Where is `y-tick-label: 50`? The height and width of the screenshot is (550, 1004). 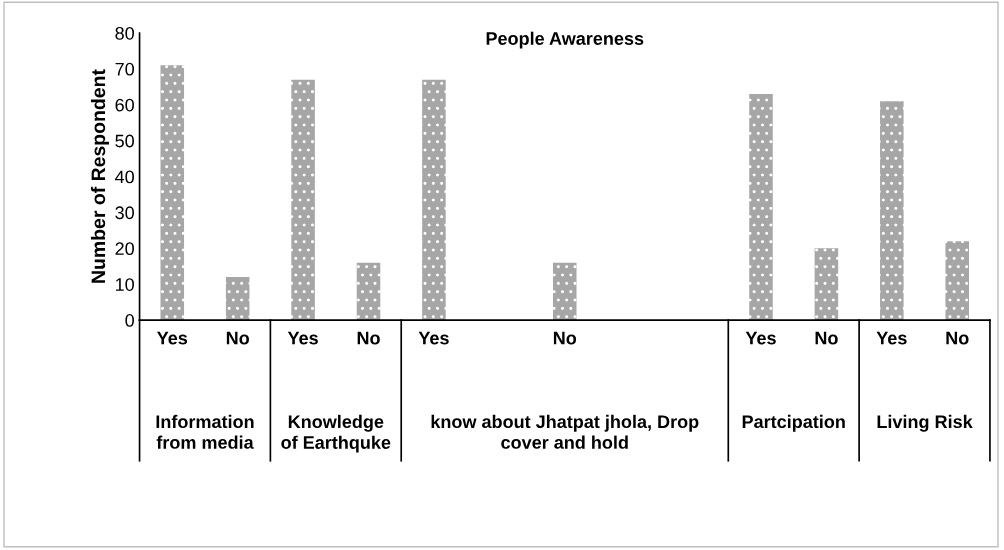
y-tick-label: 50 is located at coordinates (124, 141).